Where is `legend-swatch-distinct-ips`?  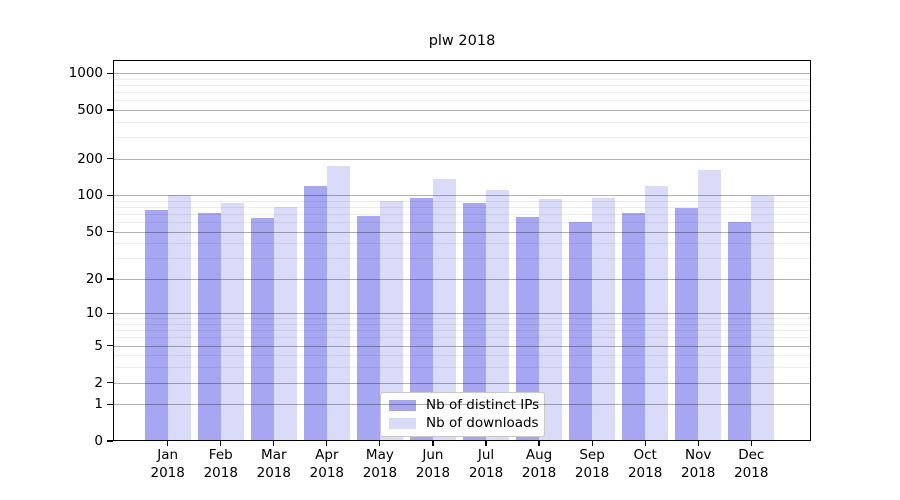 legend-swatch-distinct-ips is located at coordinates (402, 405).